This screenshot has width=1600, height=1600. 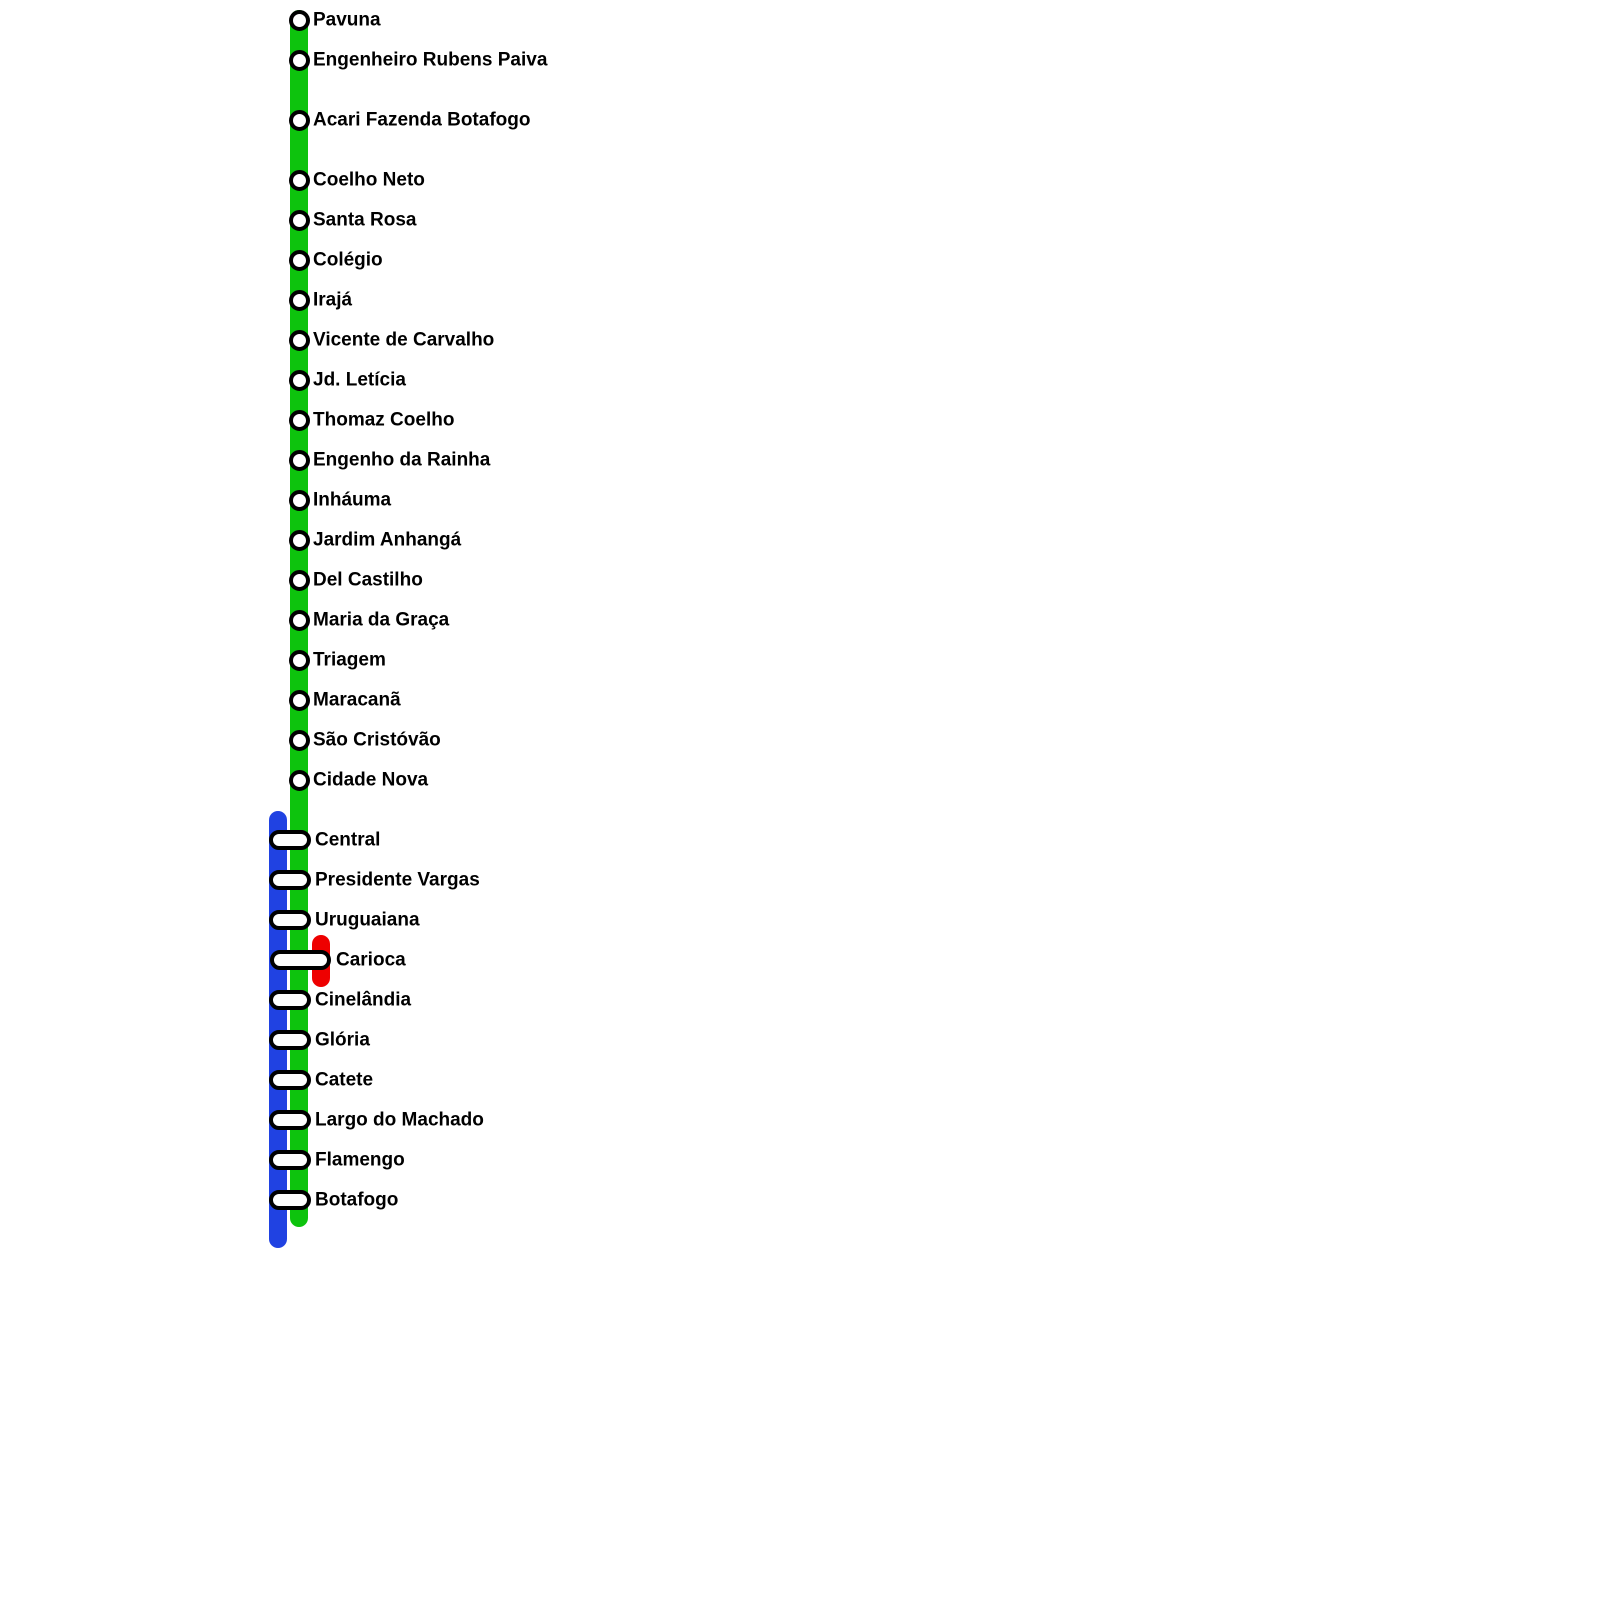 What do you see at coordinates (300, 960) in the screenshot?
I see `station-marker-carioca` at bounding box center [300, 960].